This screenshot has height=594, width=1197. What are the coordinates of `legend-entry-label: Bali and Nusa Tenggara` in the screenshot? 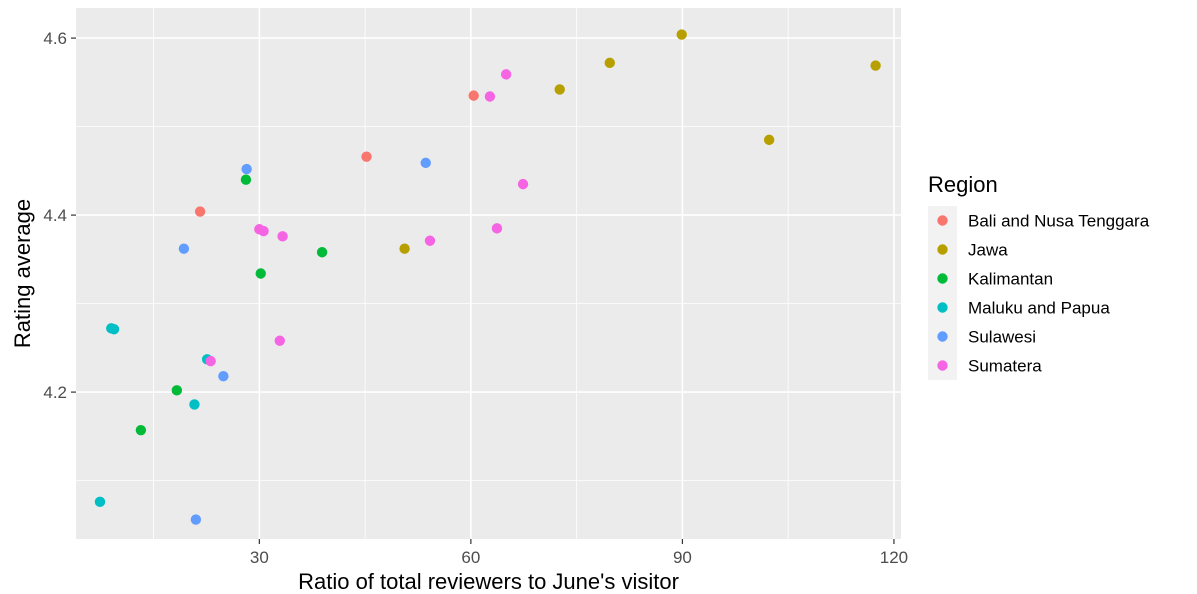 It's located at (1059, 221).